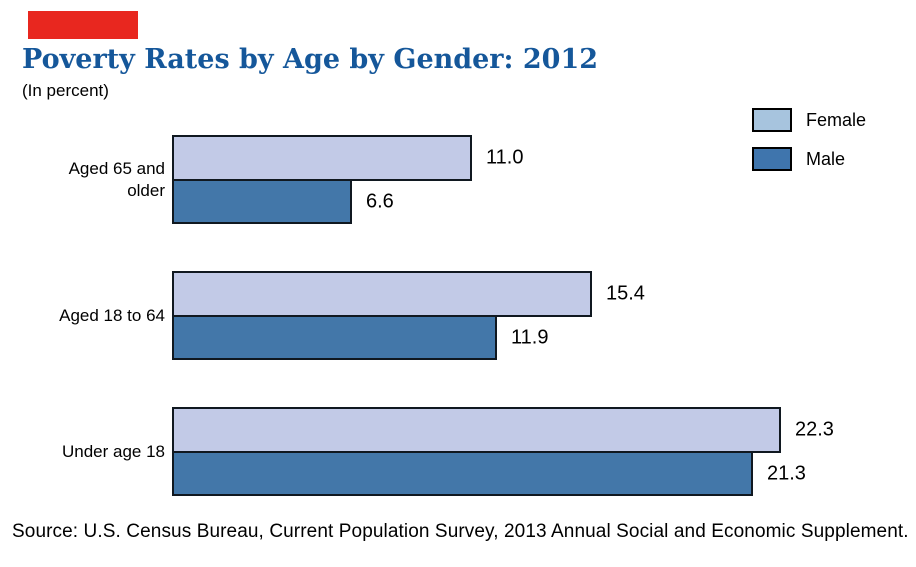  What do you see at coordinates (836, 120) in the screenshot?
I see `legend-label-female: Female` at bounding box center [836, 120].